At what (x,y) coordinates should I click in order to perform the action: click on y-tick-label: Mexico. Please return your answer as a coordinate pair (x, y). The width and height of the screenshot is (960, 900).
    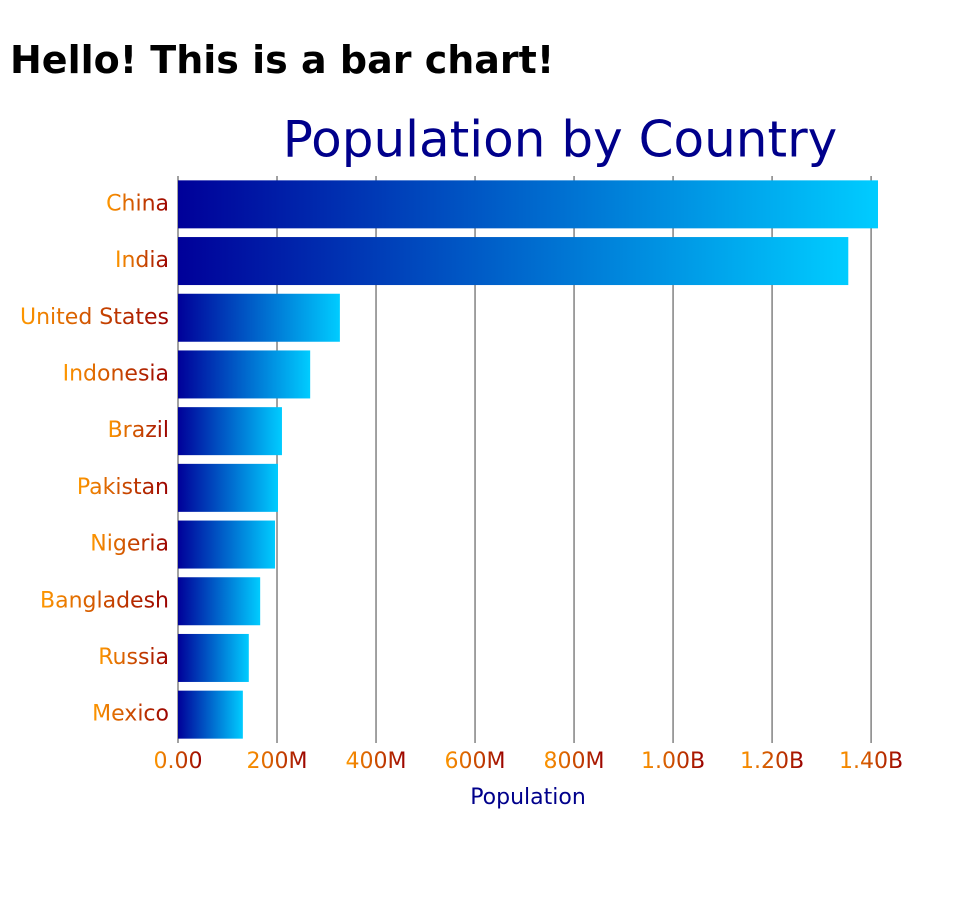
    Looking at the image, I should click on (130, 714).